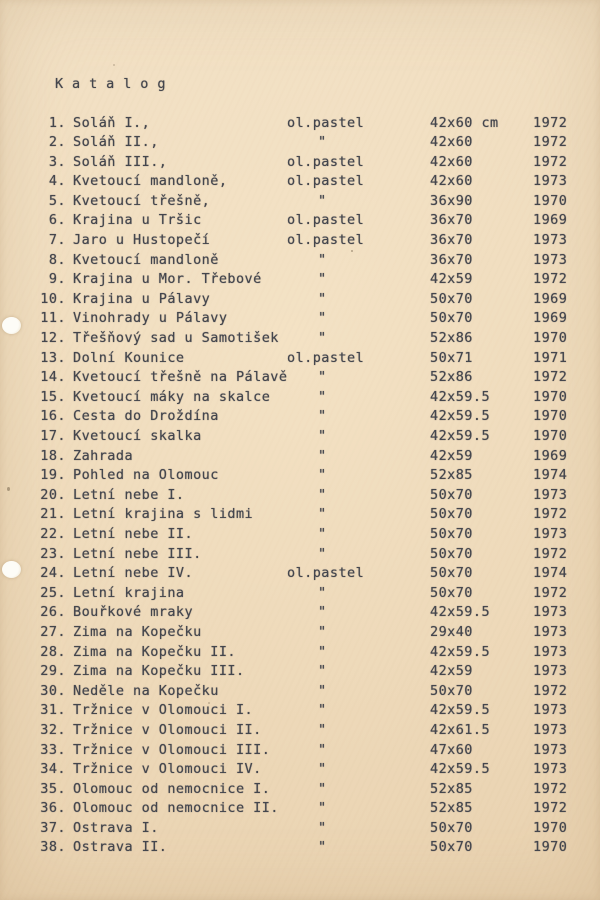  Describe the element at coordinates (57, 279) in the screenshot. I see `row-number: 9.` at that location.